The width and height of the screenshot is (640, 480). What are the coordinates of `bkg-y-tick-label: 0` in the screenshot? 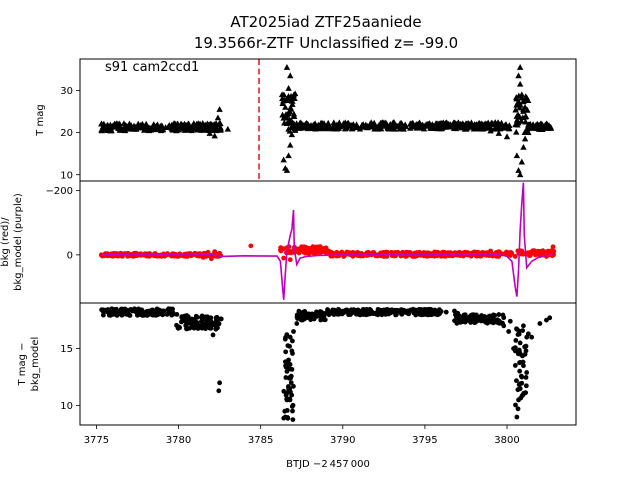 It's located at (70, 255).